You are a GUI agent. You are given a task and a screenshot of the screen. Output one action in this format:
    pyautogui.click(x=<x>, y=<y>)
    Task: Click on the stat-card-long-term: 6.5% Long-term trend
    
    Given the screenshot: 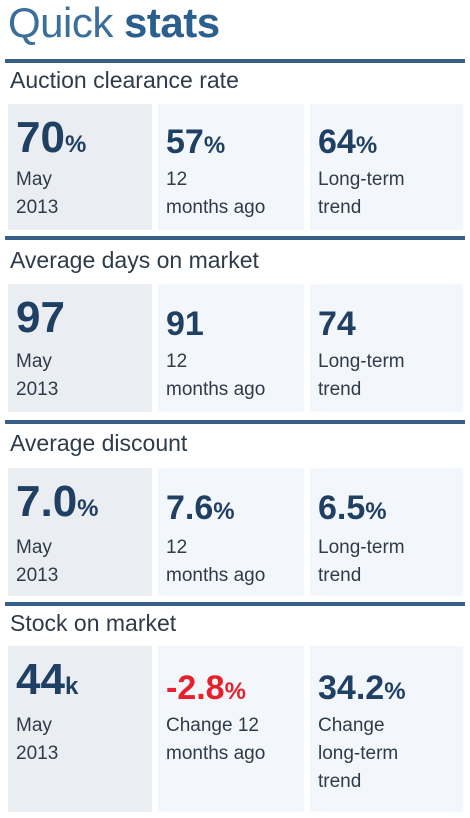 What is the action you would take?
    pyautogui.click(x=386, y=532)
    